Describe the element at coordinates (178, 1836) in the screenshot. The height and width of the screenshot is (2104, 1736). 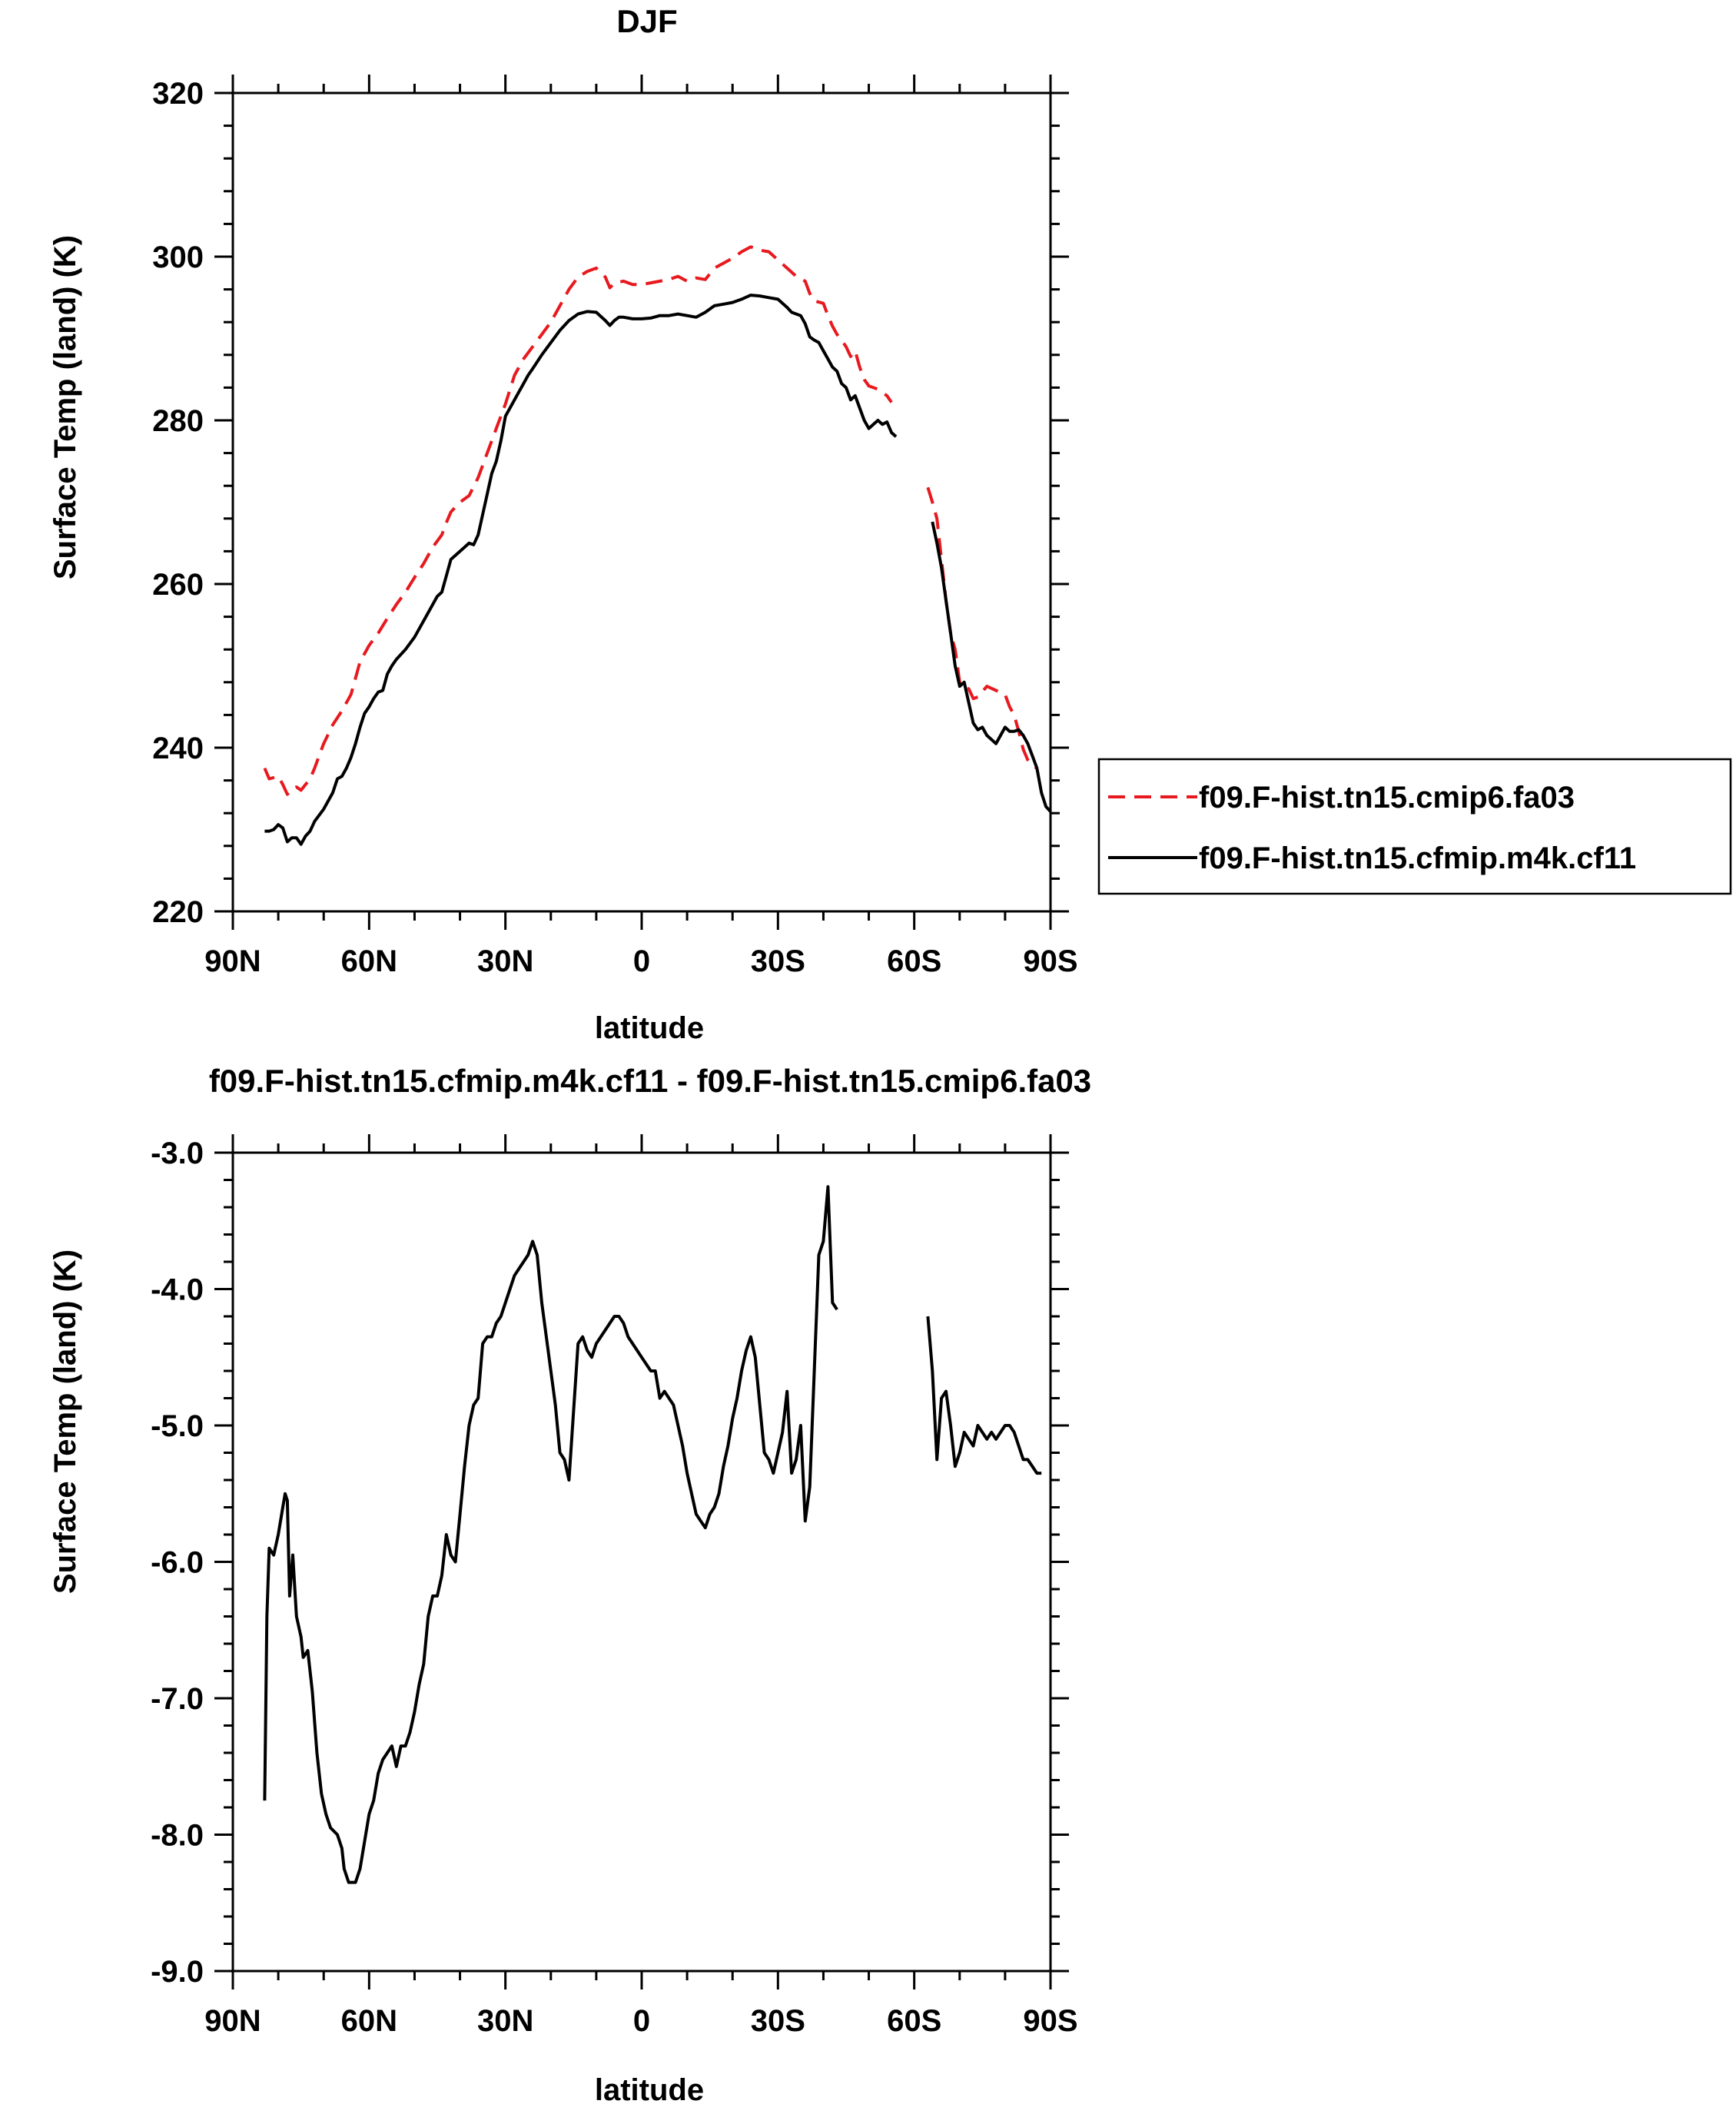
I see `y-tick-label: -8.0` at that location.